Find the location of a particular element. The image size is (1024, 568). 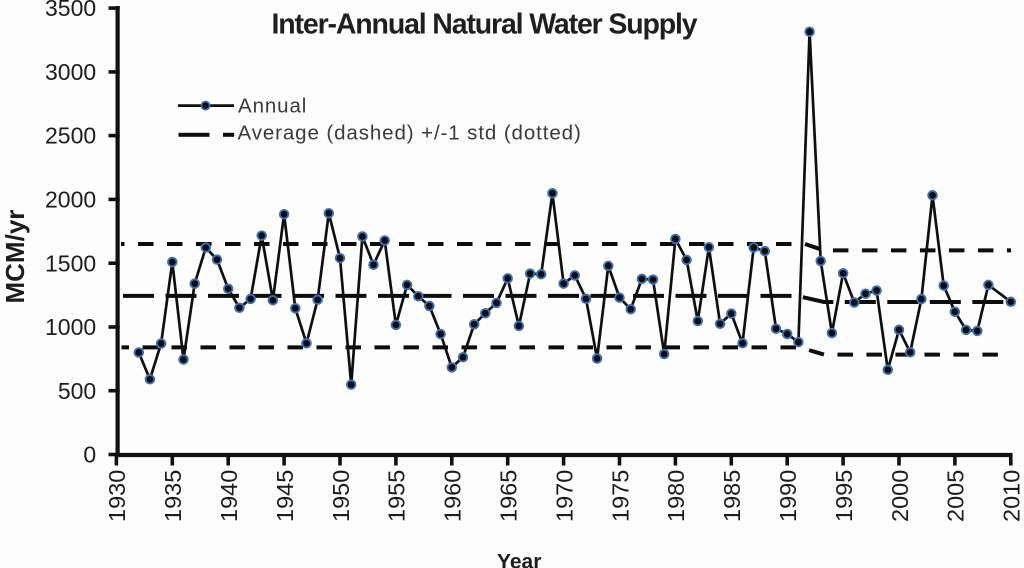

svg-text: 1930 is located at coordinates (117, 496).